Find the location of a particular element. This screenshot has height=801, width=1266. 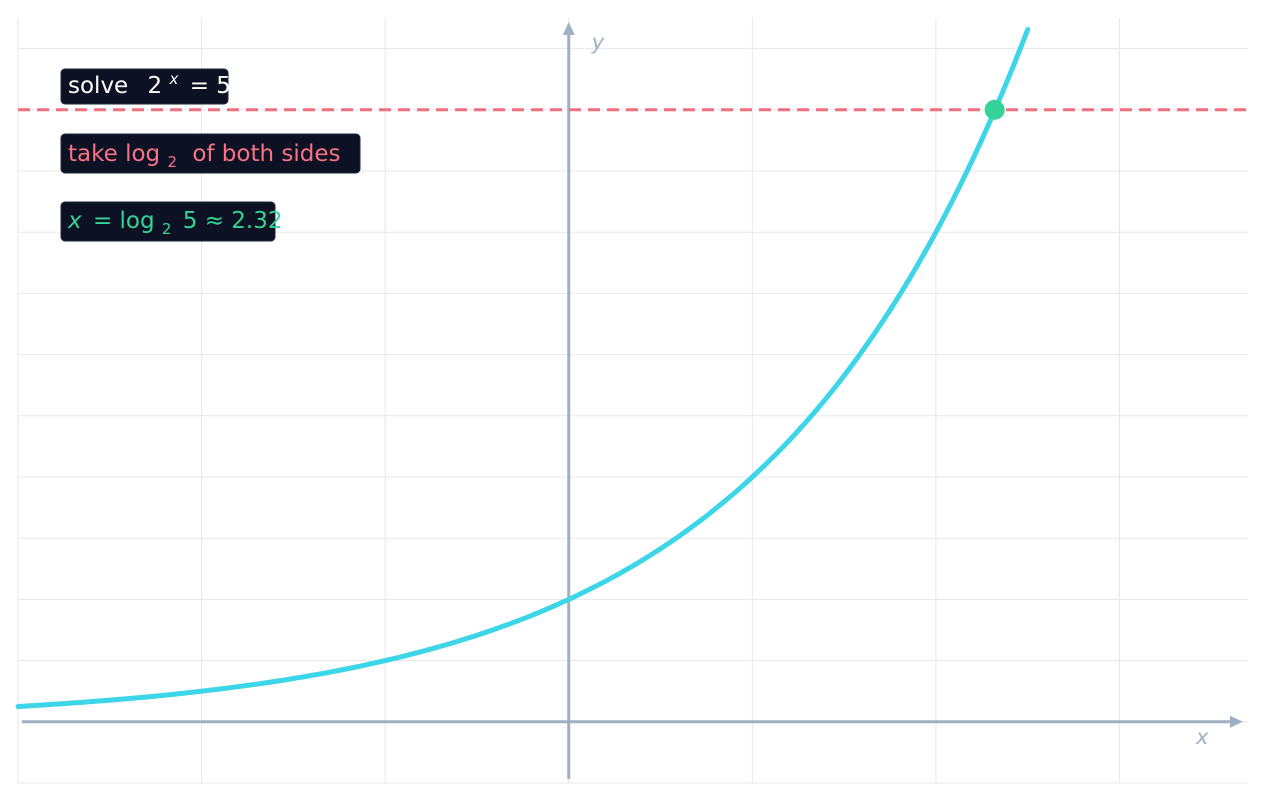

step-1-text: solve 2 x = 5 is located at coordinates (149, 81).